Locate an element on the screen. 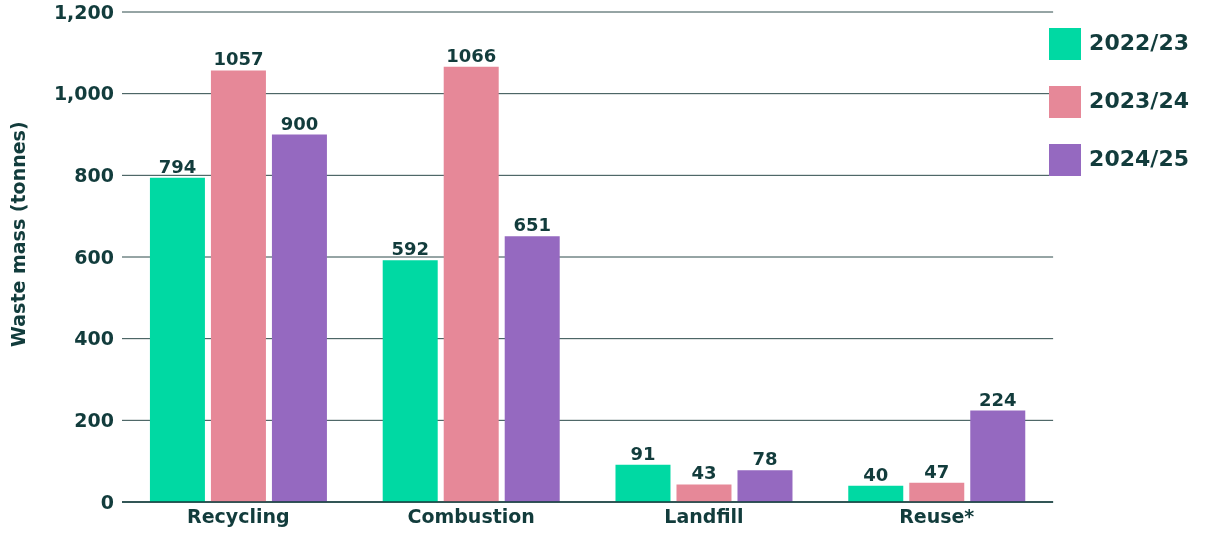 This screenshot has height=544, width=1213. y-tick-label: 0 is located at coordinates (107, 501).